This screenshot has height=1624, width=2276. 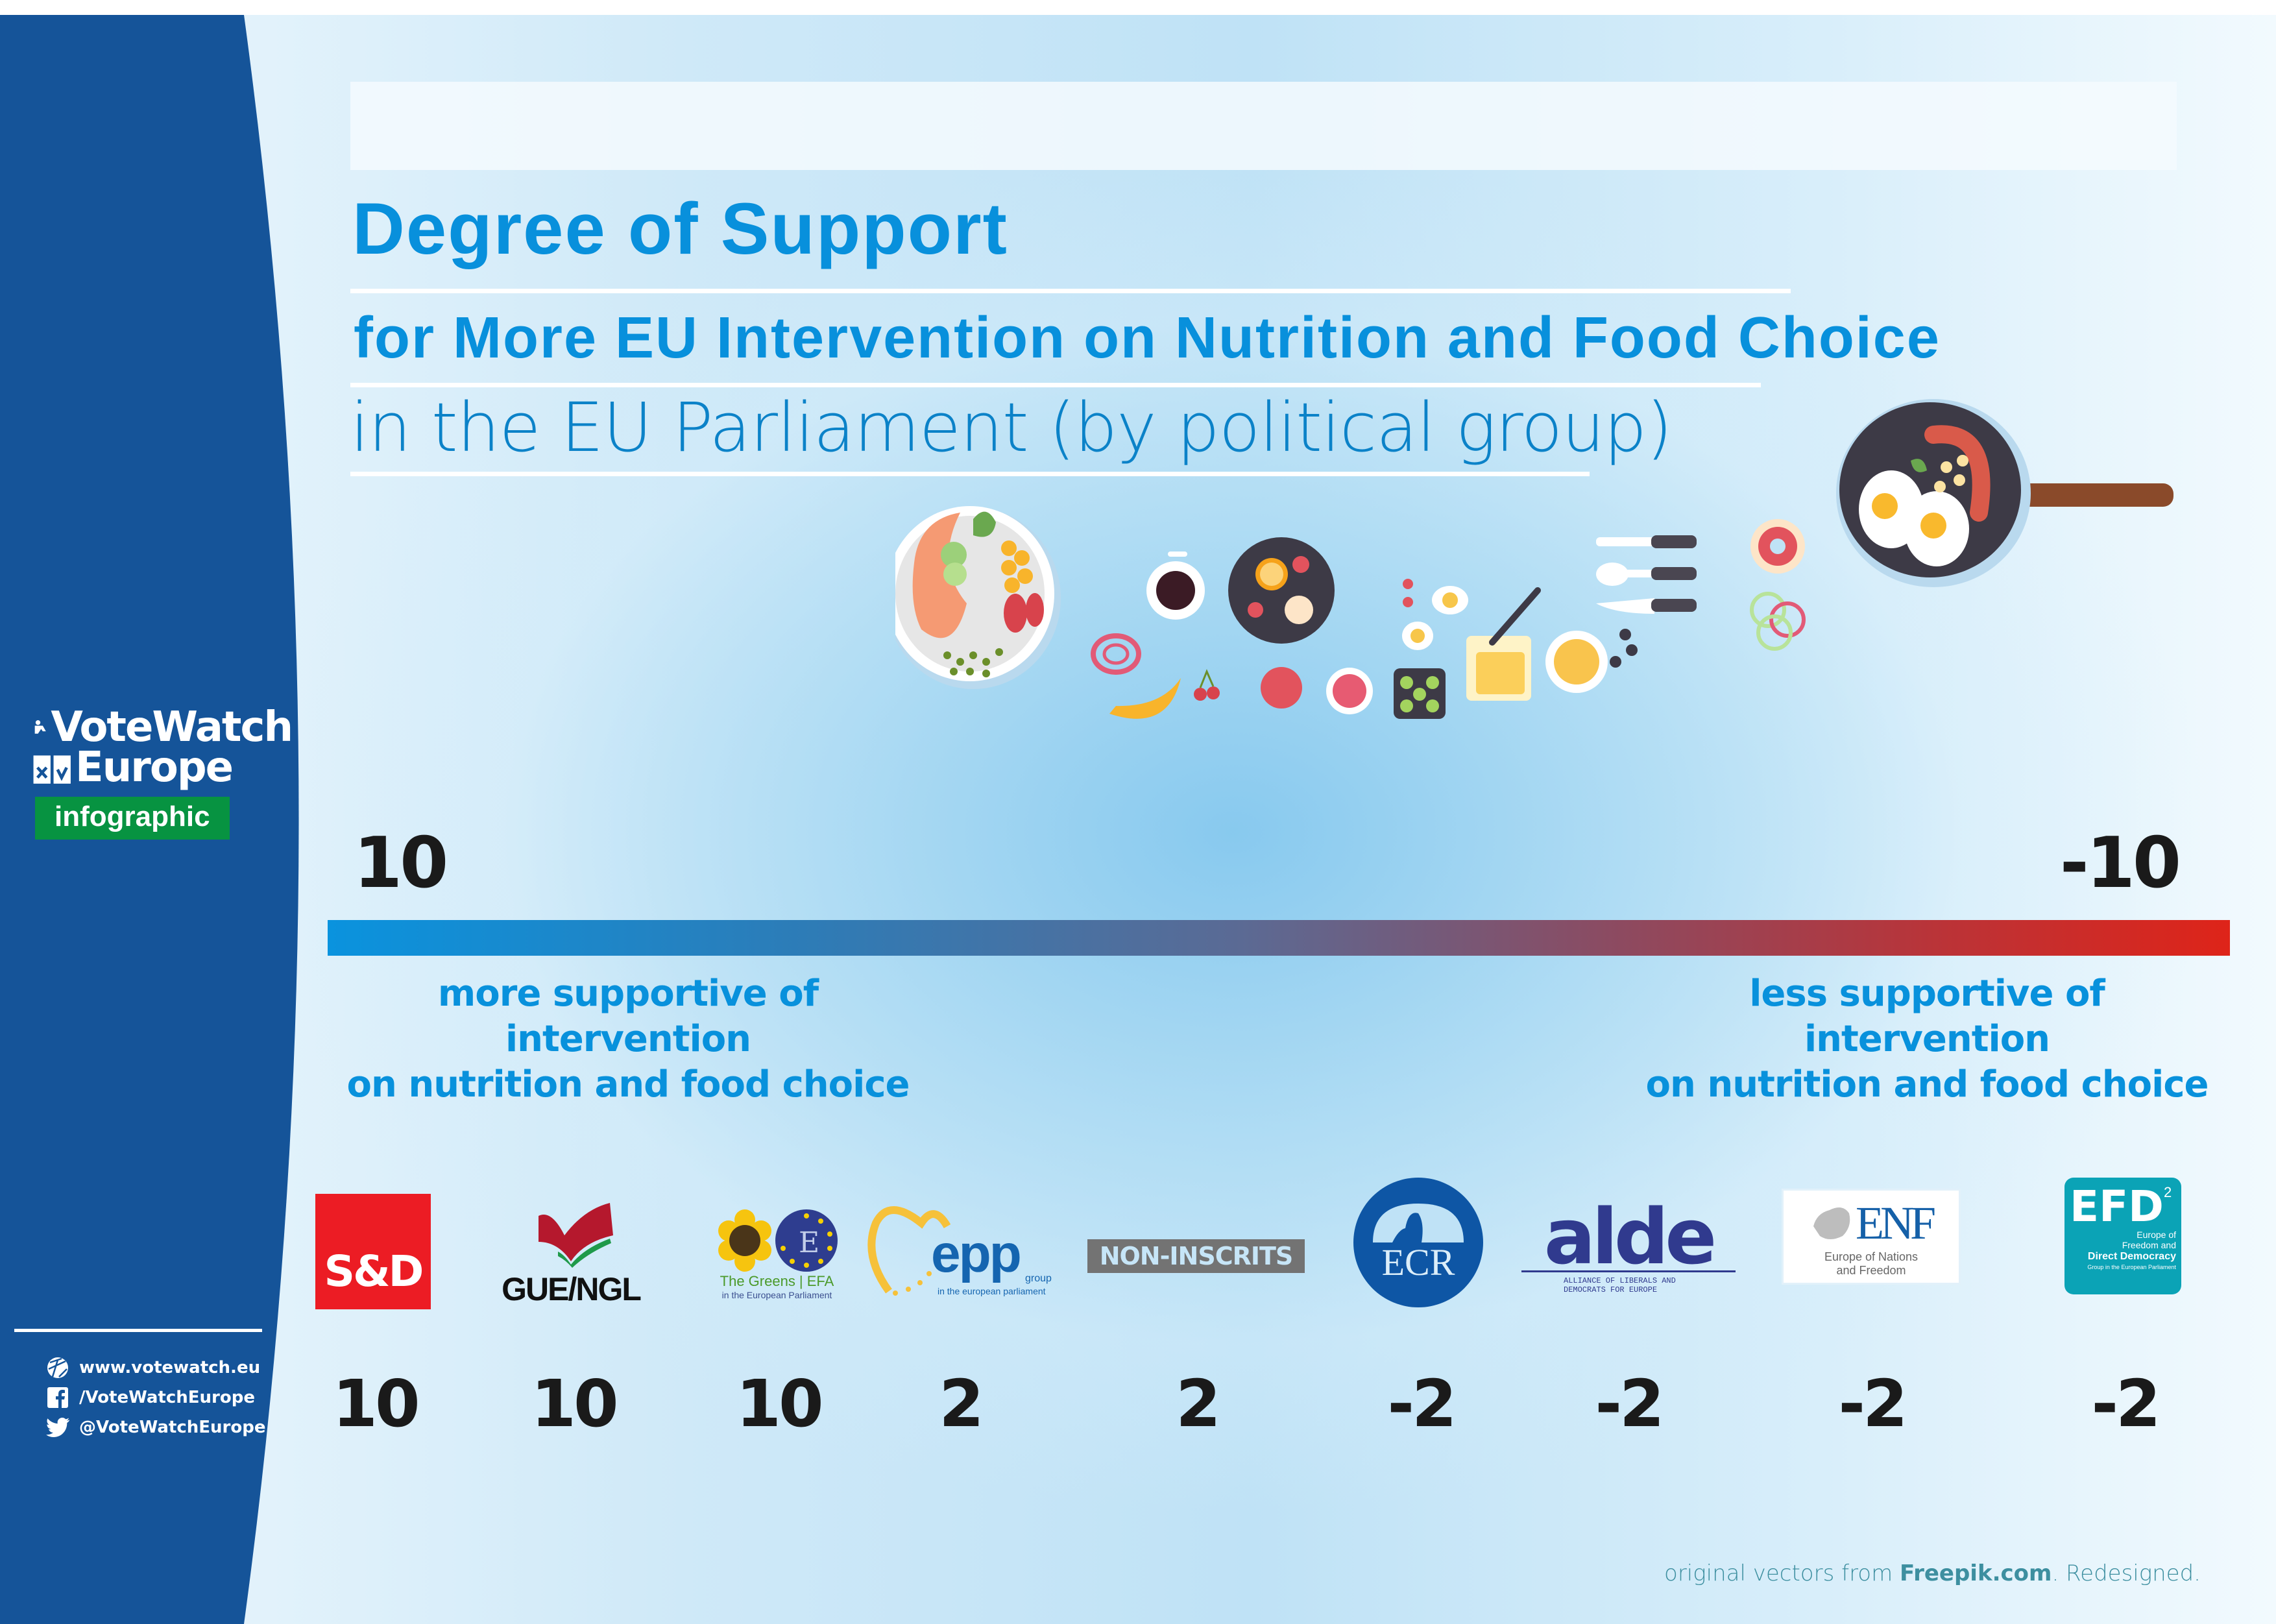 I want to click on logo-enf-sub2: and Freedom, so click(x=1871, y=1270).